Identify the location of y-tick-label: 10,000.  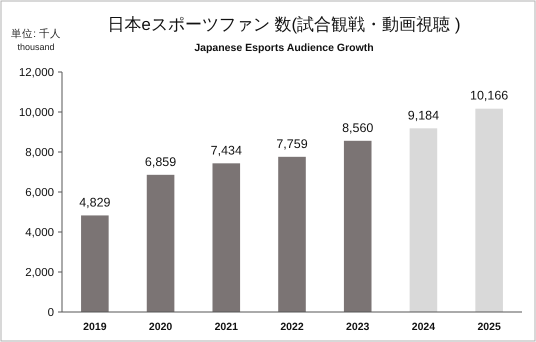
(36, 113).